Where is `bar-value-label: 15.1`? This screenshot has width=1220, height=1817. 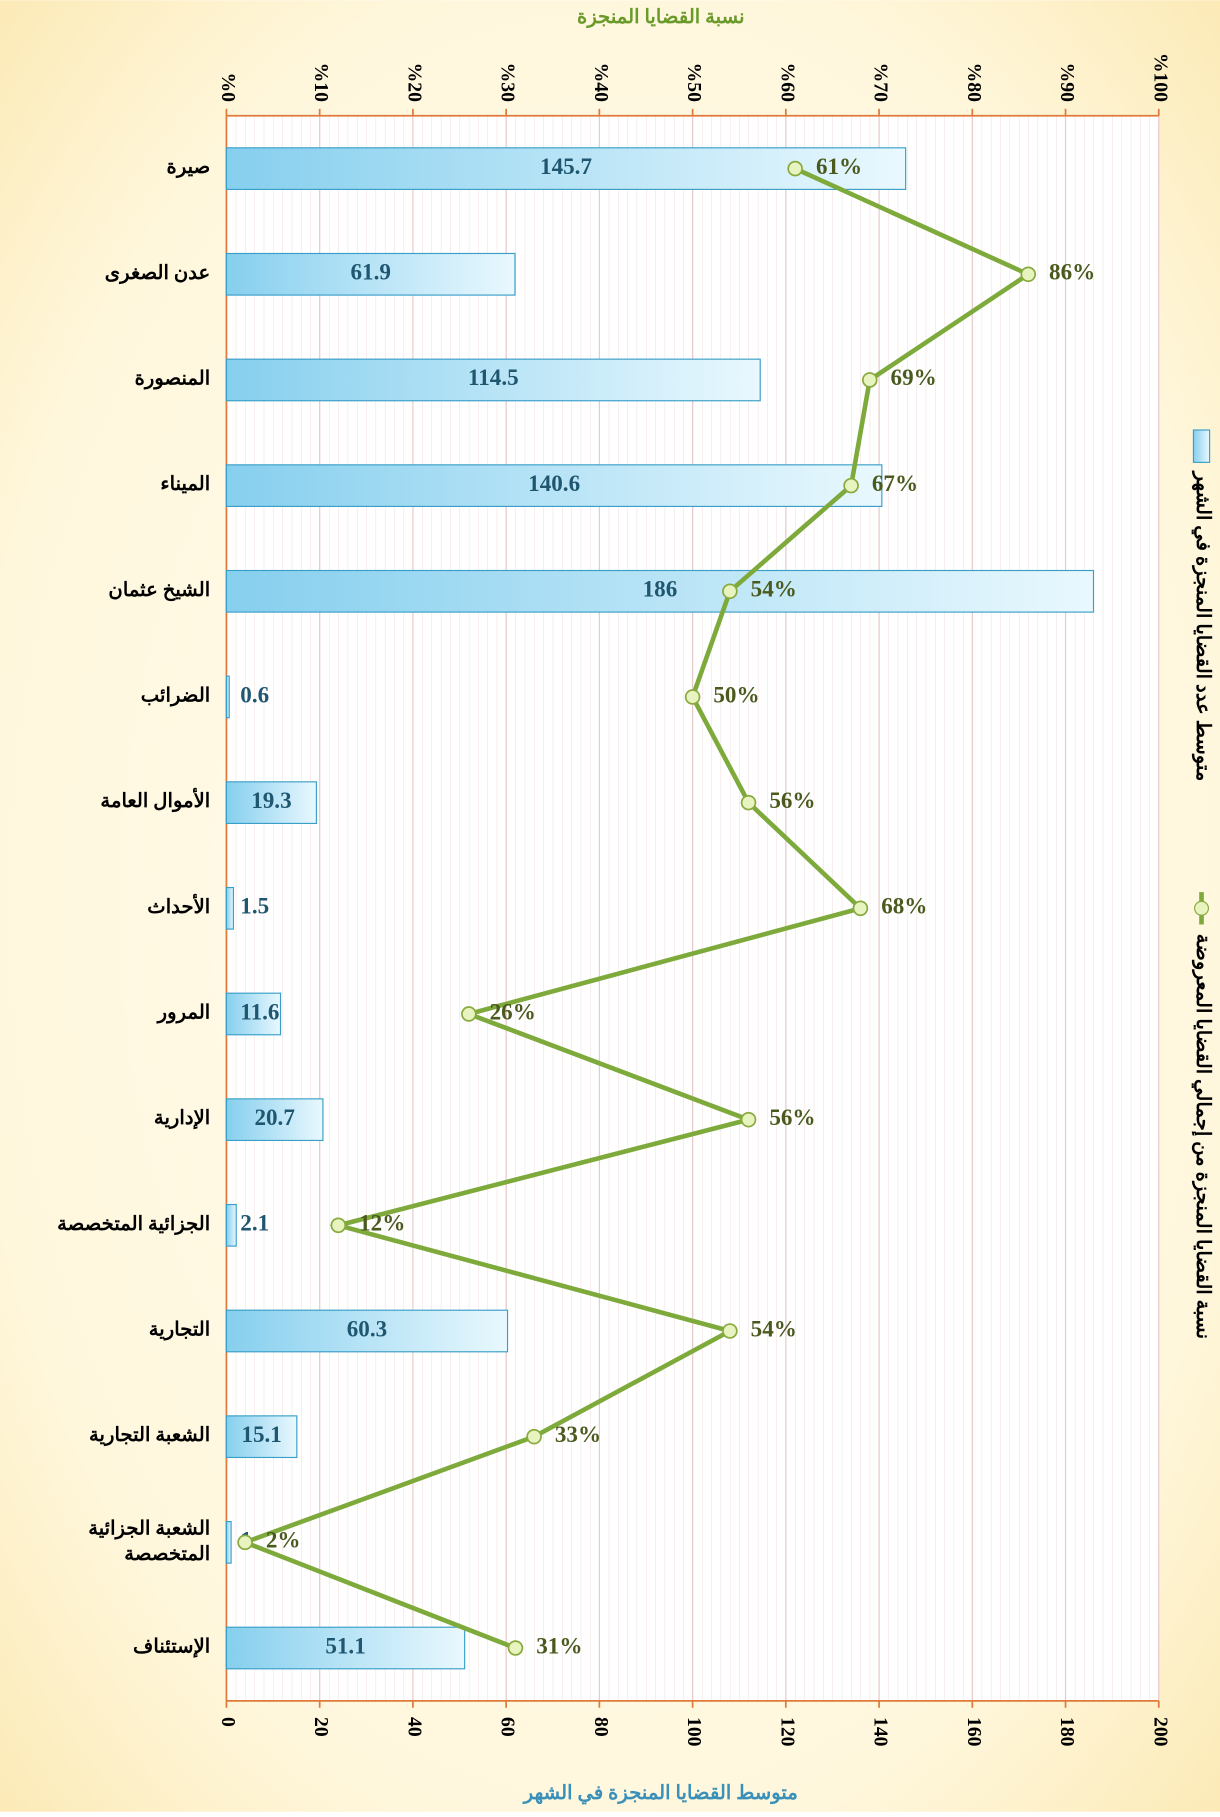 bar-value-label: 15.1 is located at coordinates (261, 1434).